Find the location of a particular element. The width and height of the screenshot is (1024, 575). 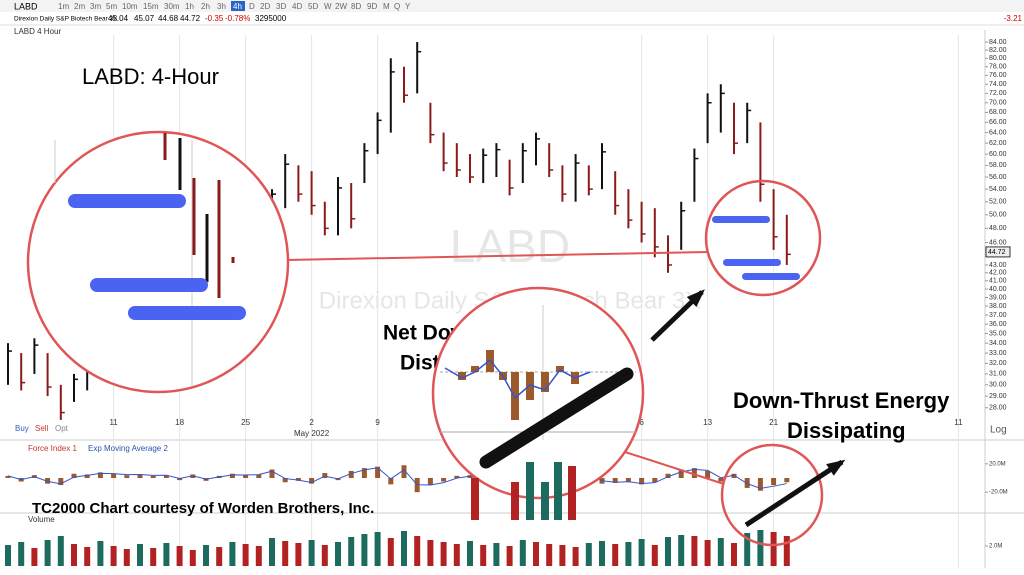

y-tick-label: 43.00 is located at coordinates (998, 265).